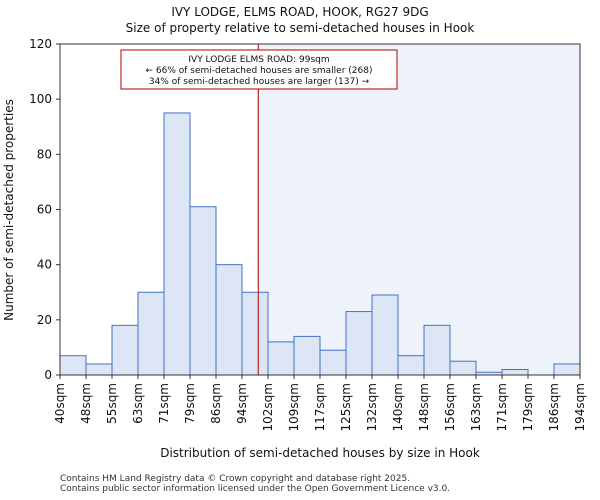 Image resolution: width=600 pixels, height=500 pixels. Describe the element at coordinates (164, 403) in the screenshot. I see `x-tick-label: 71sqm` at that location.